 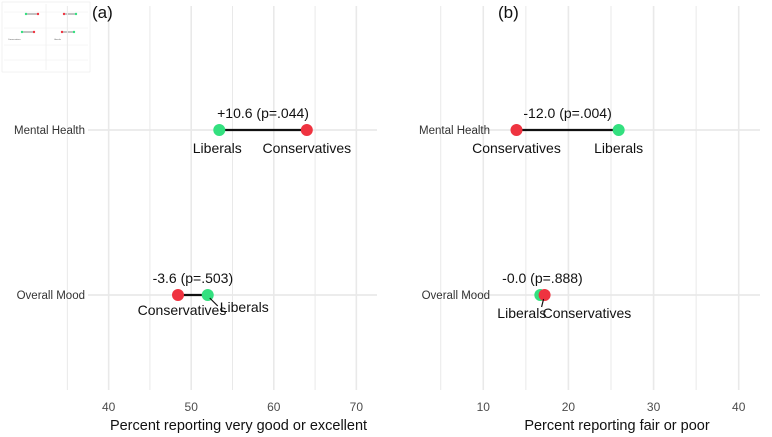 I want to click on difference-annotation: +10.6 (p=.044), so click(x=263, y=113).